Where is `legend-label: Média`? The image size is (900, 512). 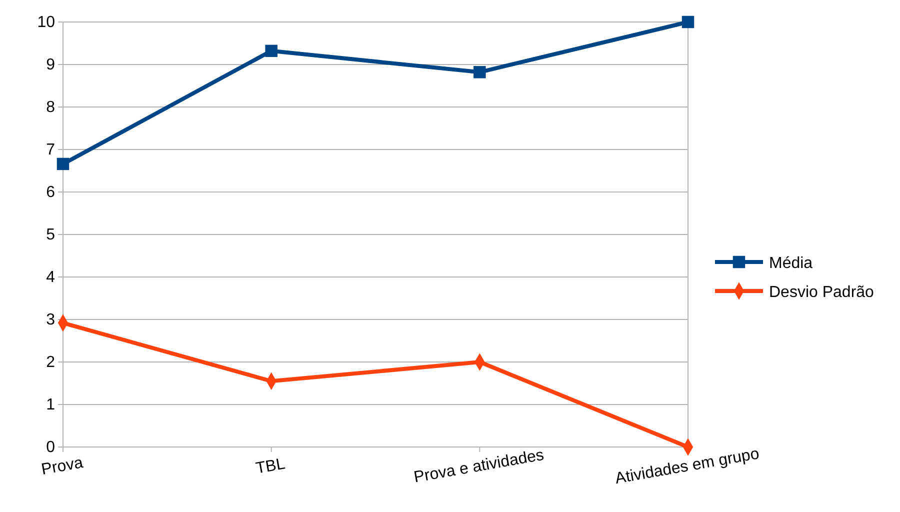 legend-label: Média is located at coordinates (791, 263).